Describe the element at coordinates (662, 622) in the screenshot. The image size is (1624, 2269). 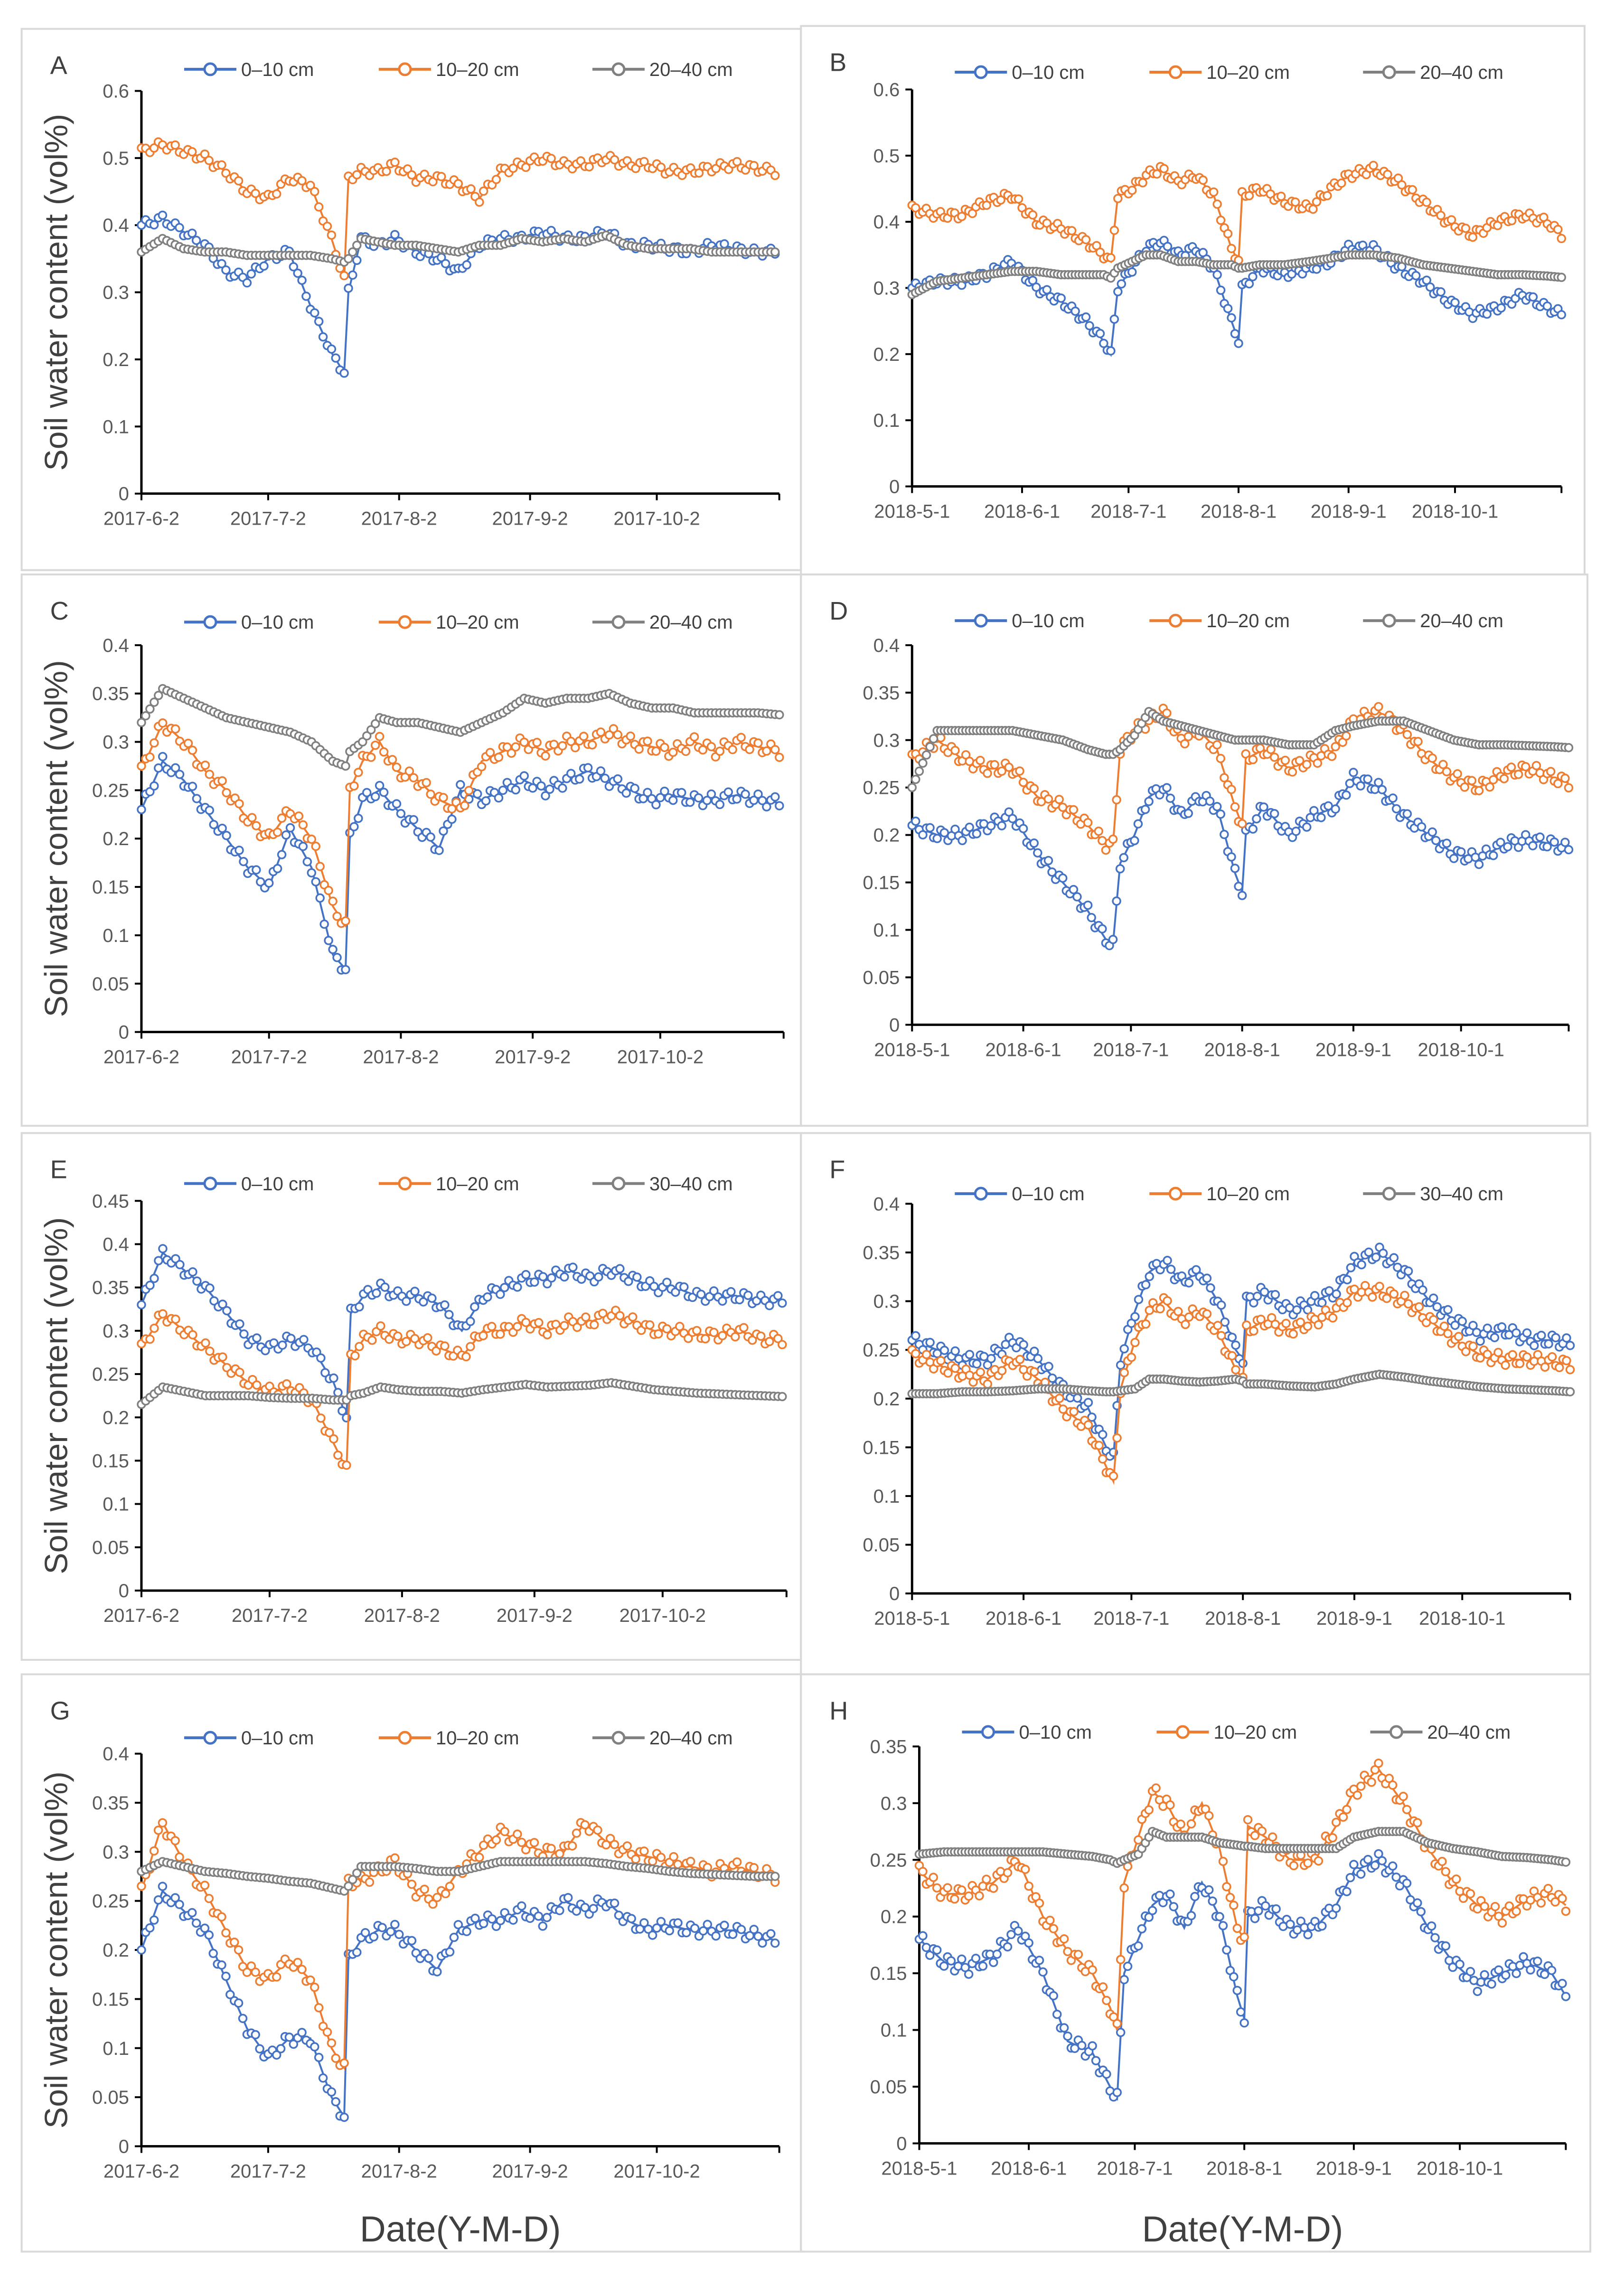
I see `legend-item: 20–40 cm` at that location.